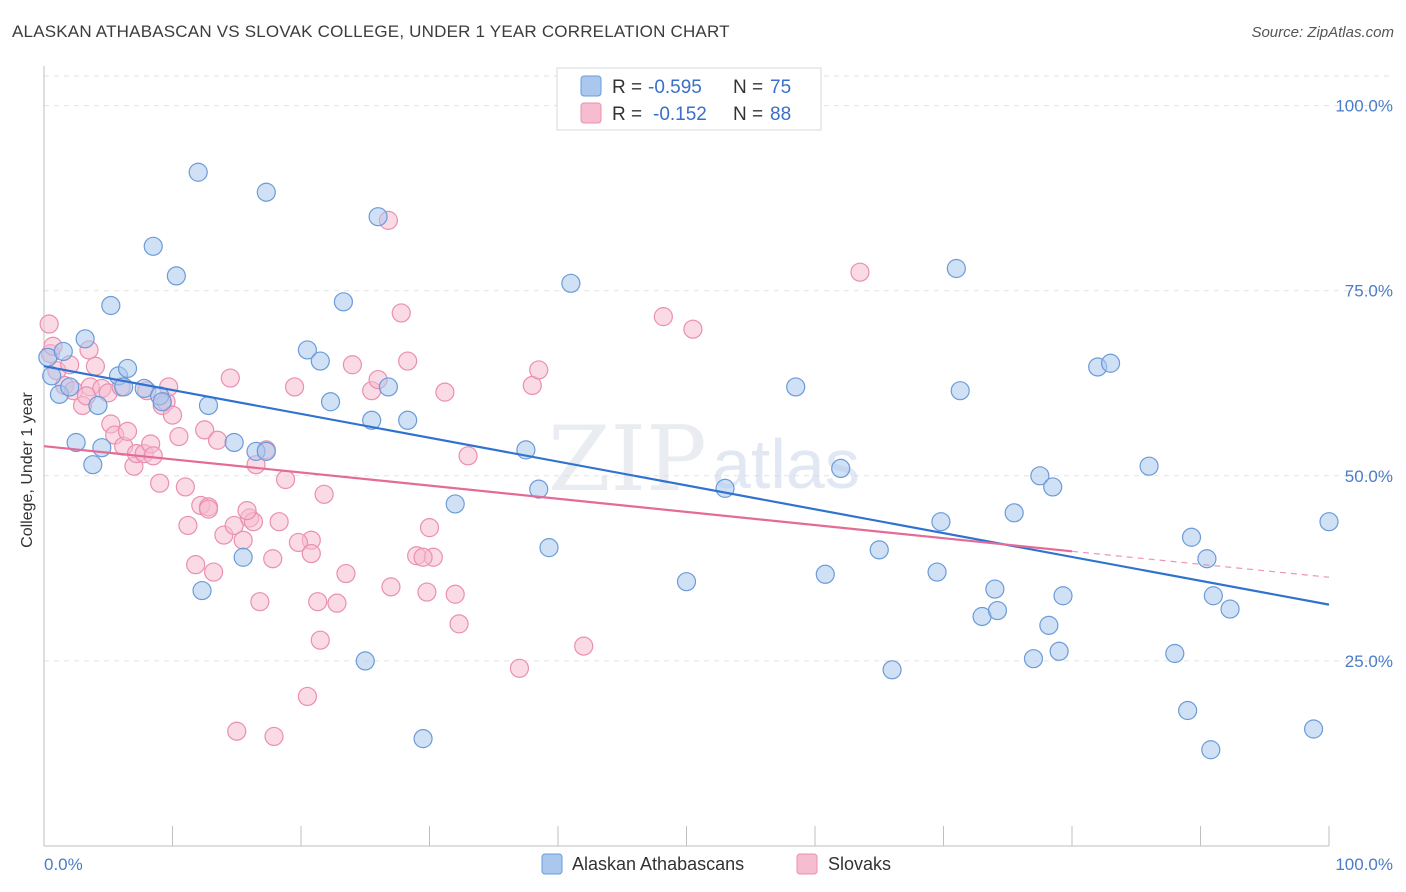 This screenshot has height=892, width=1406. What do you see at coordinates (748, 114) in the screenshot?
I see `legend-n-label-pink: N =` at bounding box center [748, 114].